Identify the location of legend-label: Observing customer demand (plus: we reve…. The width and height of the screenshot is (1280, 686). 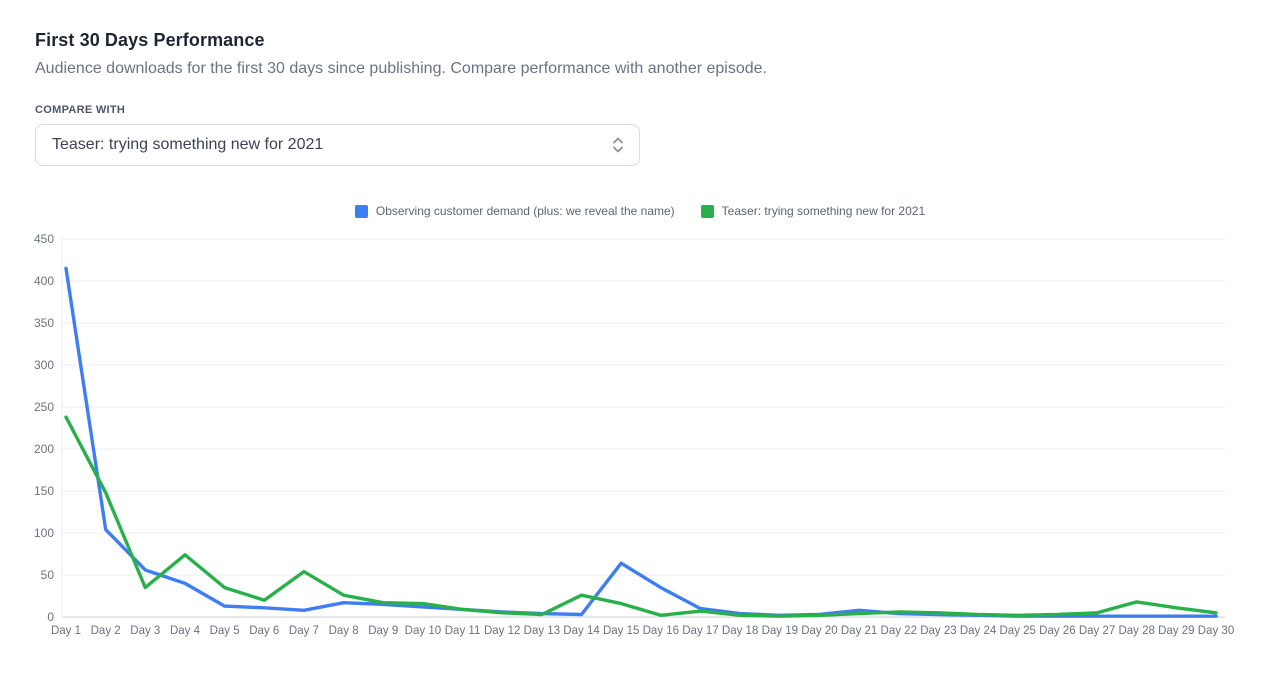
(525, 211).